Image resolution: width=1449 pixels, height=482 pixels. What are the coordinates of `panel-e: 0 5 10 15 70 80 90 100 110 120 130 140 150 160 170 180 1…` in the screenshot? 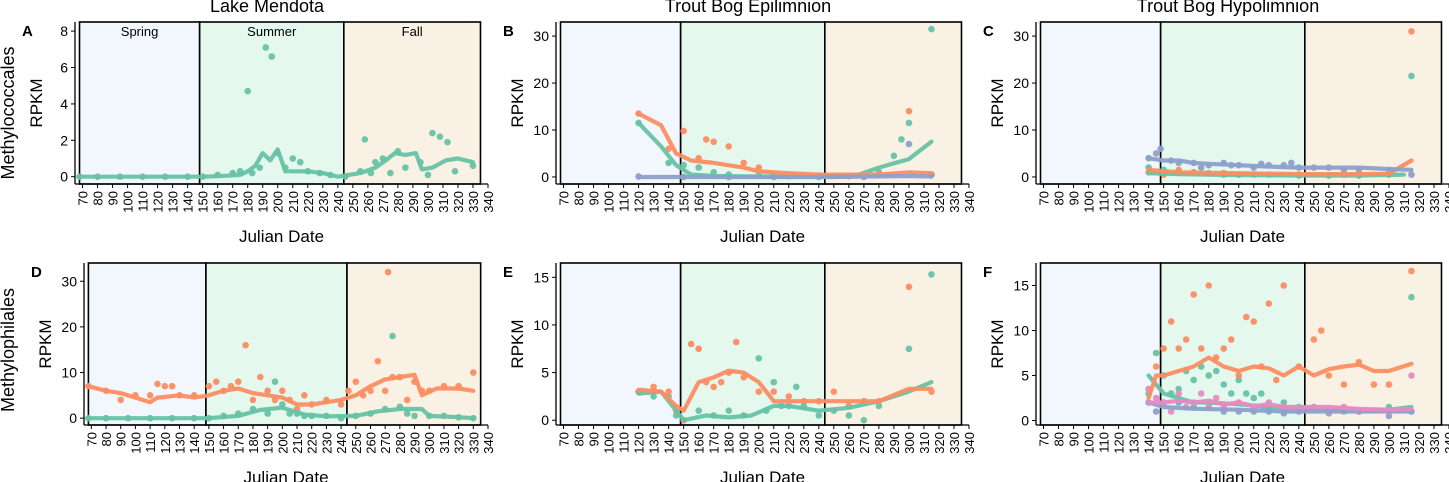 It's located at (740, 372).